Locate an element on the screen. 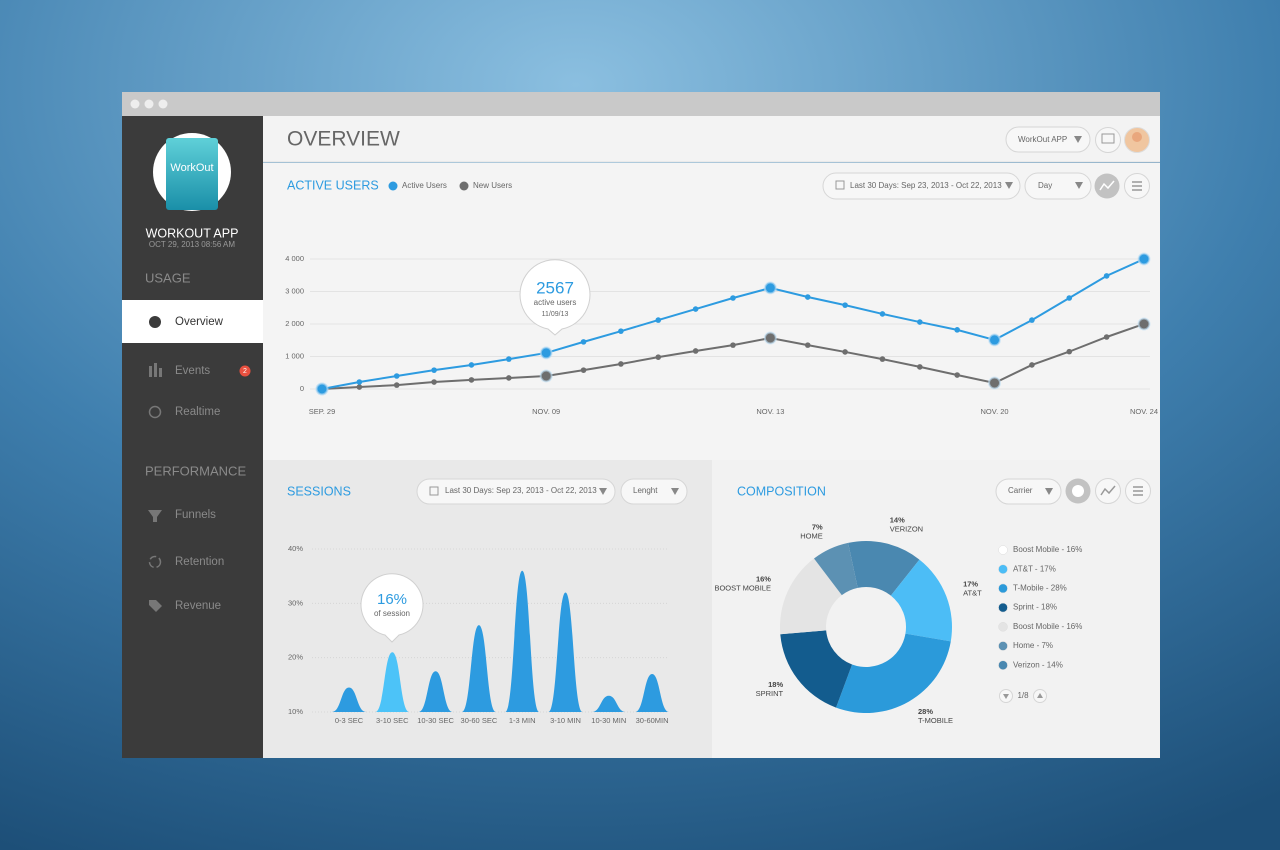 This screenshot has height=850, width=1280. legend-label: T-Mobile - 28% is located at coordinates (1040, 588).